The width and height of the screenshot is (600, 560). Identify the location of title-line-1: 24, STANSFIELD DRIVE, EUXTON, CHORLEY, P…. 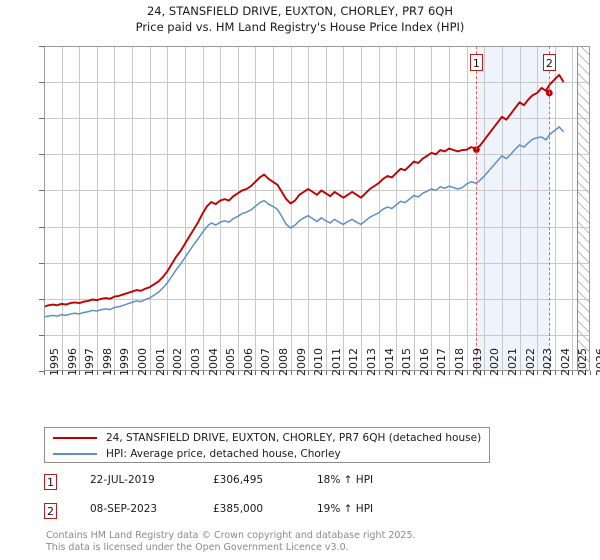
(299, 11).